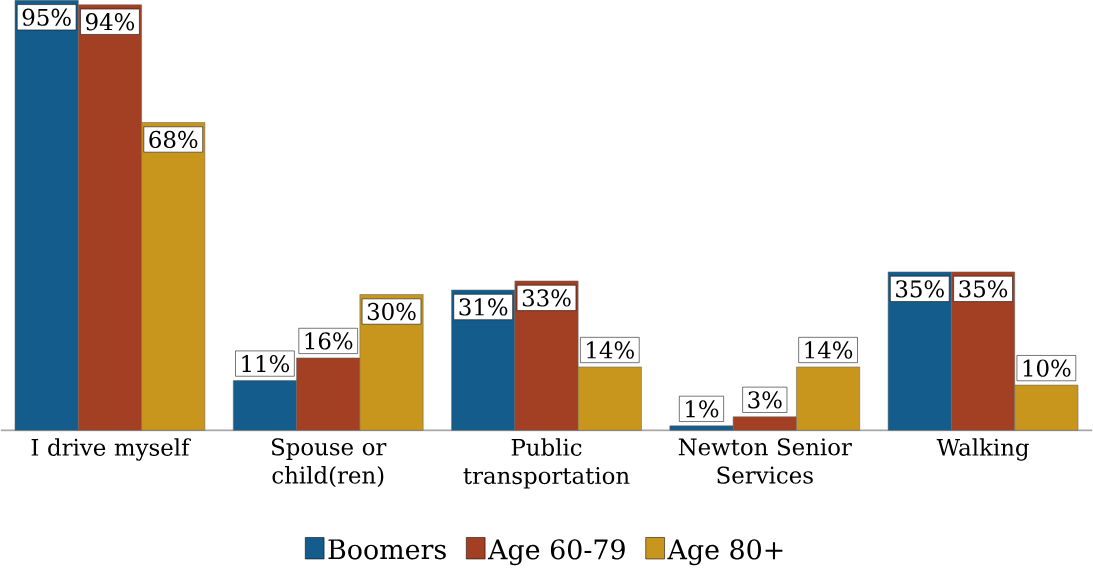 This screenshot has height=568, width=1093. What do you see at coordinates (765, 461) in the screenshot?
I see `x-tick-label: Newton Senior Services` at bounding box center [765, 461].